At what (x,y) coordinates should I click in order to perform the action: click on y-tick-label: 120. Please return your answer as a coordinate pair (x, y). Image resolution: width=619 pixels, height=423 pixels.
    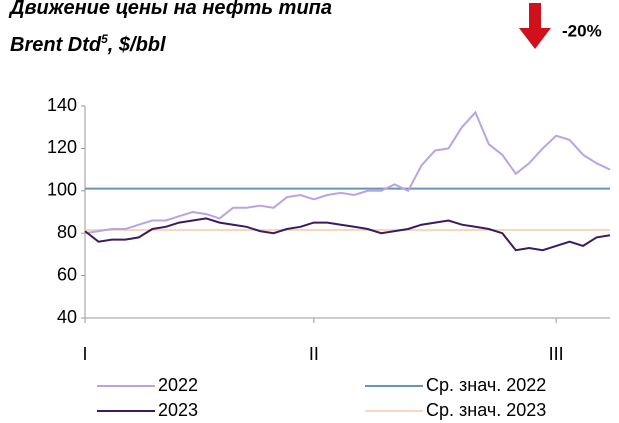
    Looking at the image, I should click on (62, 147).